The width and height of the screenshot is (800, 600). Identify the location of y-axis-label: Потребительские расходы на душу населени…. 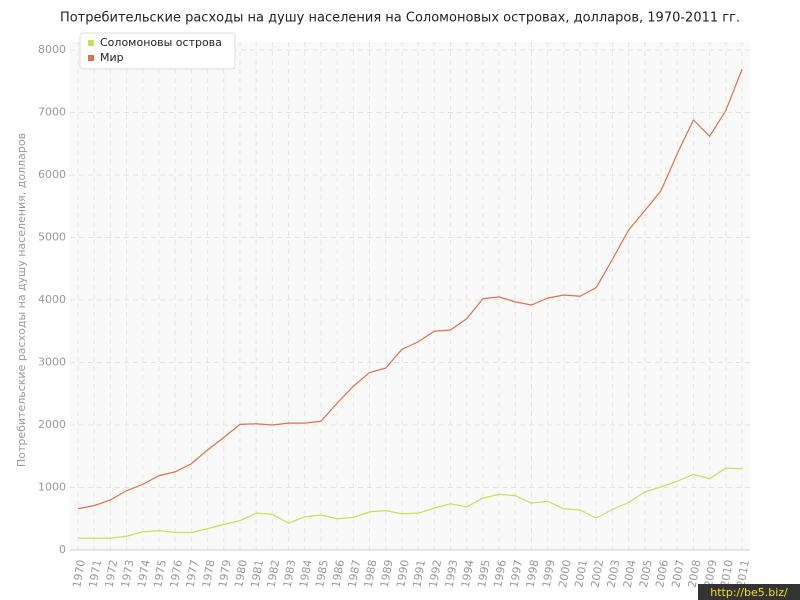
(21, 300).